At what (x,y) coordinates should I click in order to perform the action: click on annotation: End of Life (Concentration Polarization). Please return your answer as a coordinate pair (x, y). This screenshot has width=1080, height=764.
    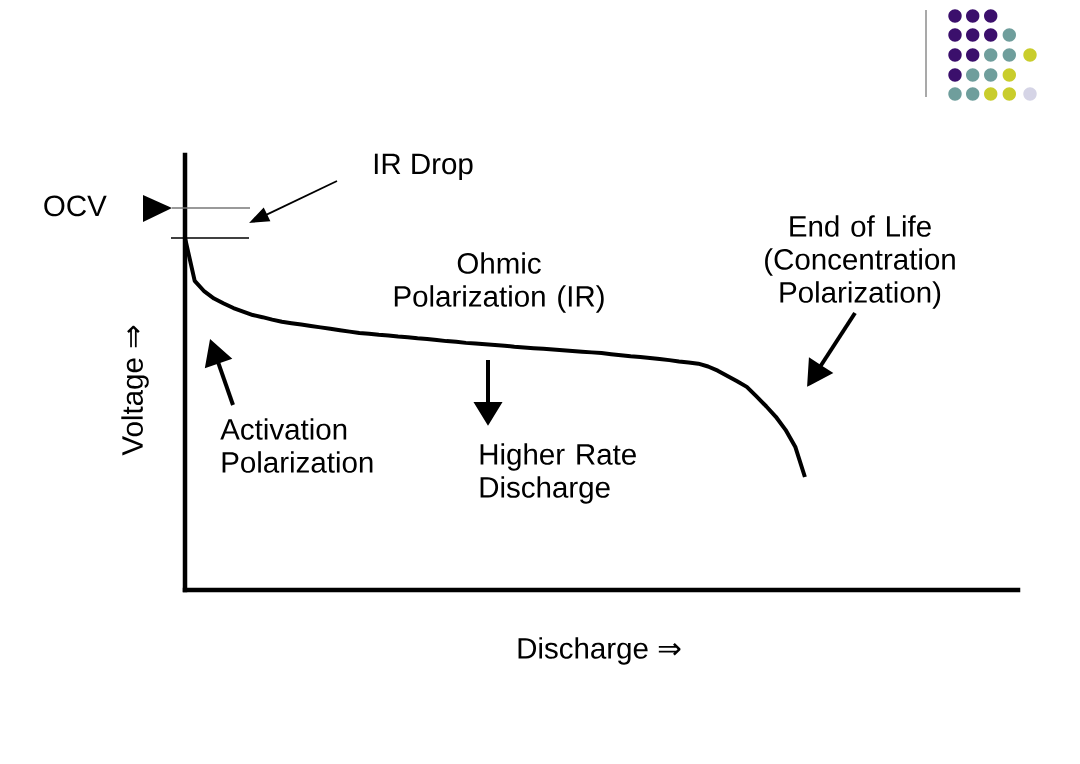
    Looking at the image, I should click on (860, 262).